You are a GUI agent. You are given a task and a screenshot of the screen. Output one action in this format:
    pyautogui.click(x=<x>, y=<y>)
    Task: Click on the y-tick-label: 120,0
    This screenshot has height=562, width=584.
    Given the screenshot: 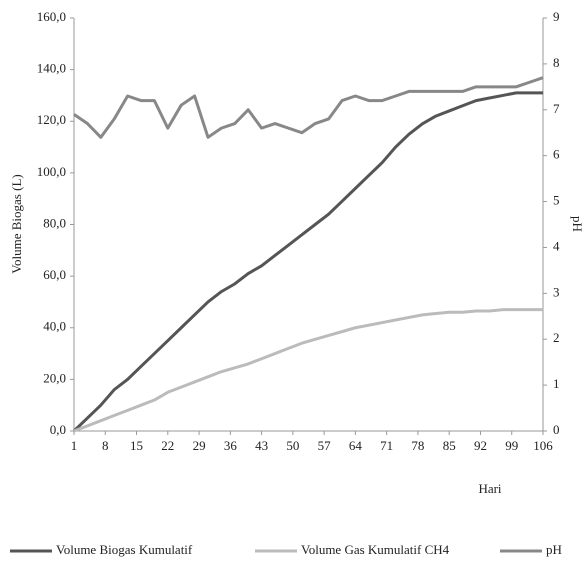 What is the action you would take?
    pyautogui.click(x=51, y=119)
    